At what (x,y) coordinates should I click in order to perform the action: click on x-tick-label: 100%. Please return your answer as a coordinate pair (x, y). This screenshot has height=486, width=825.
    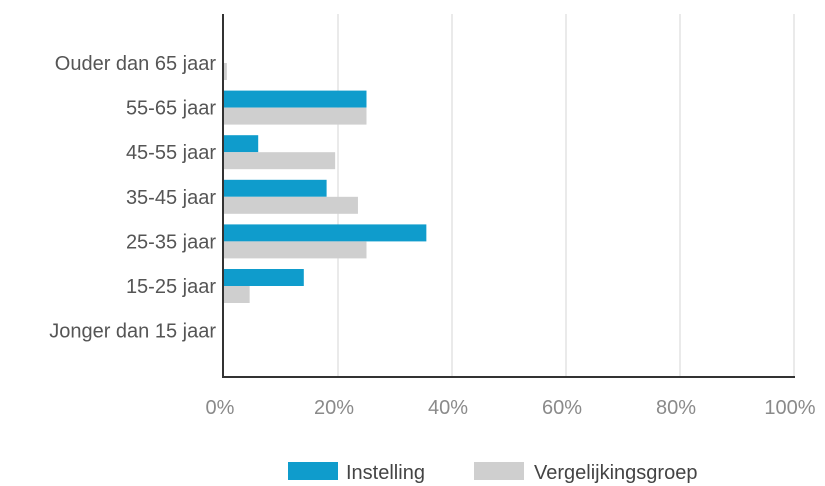
    Looking at the image, I should click on (789, 408).